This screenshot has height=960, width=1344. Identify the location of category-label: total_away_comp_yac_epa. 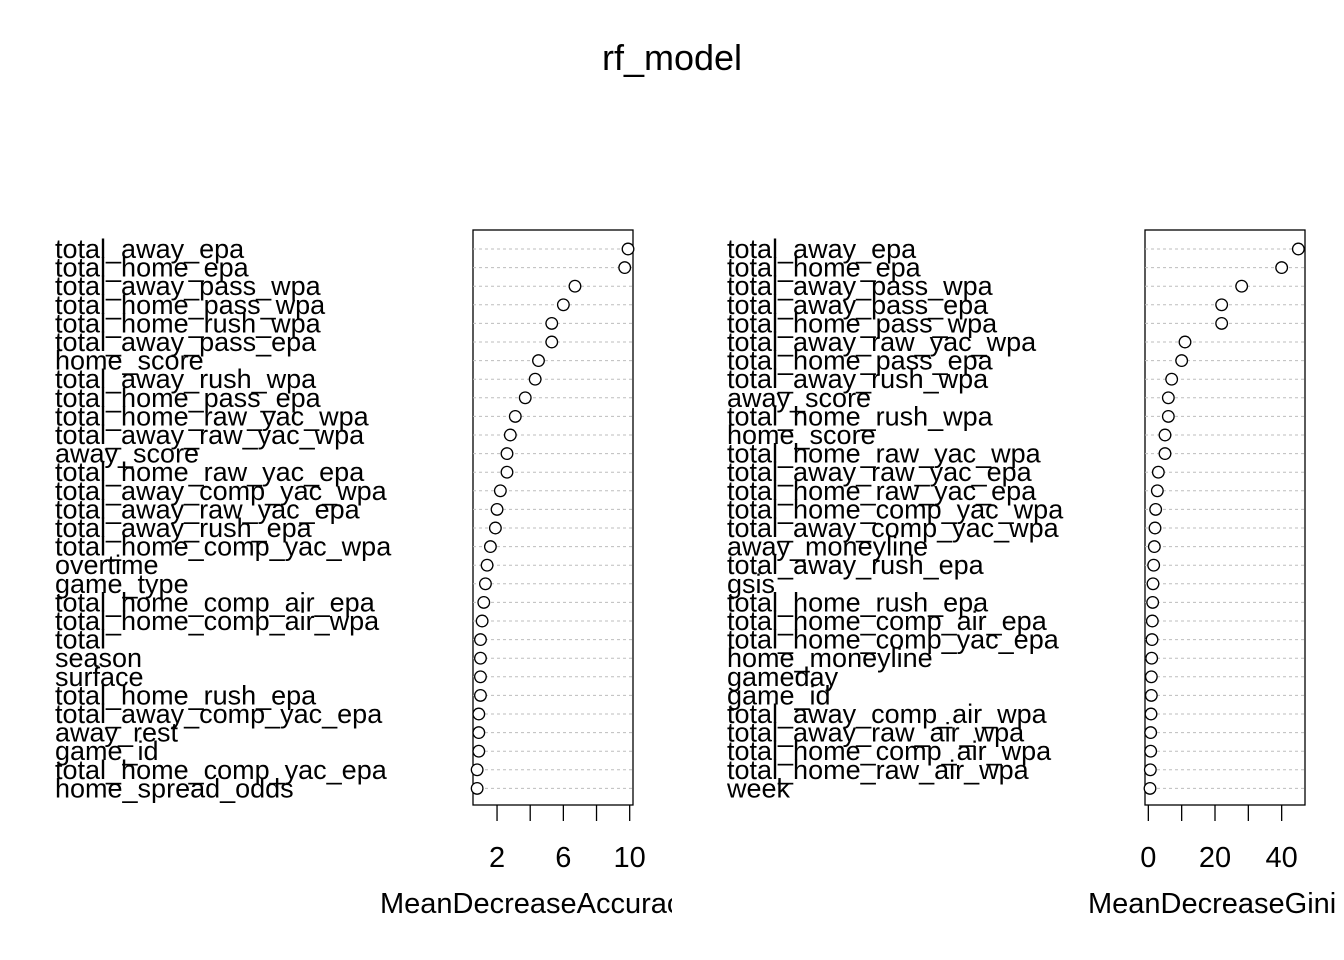
(219, 714).